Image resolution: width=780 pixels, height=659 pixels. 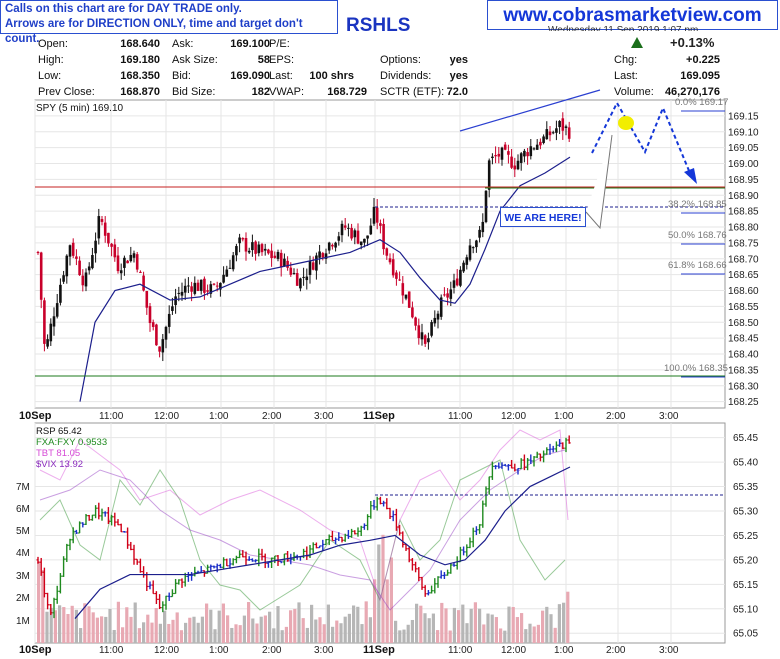 What do you see at coordinates (626, 123) in the screenshot?
I see `current-position-highlight` at bounding box center [626, 123].